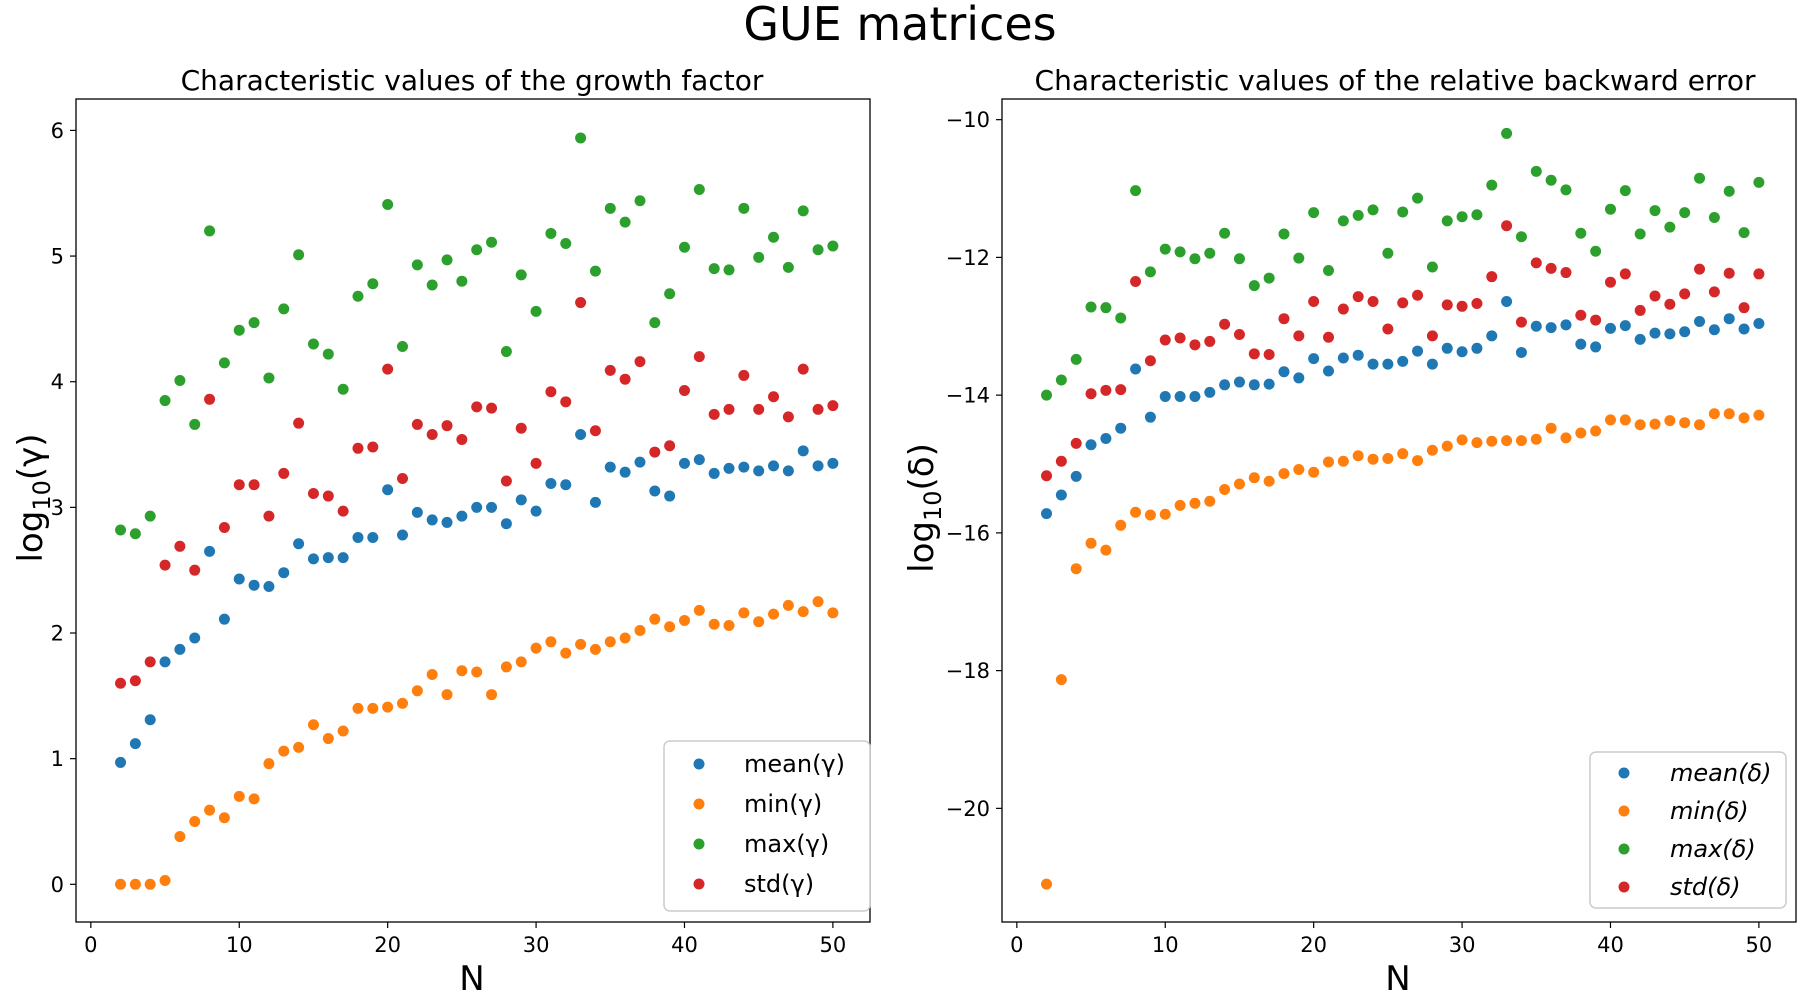 This screenshot has height=1000, width=1800. I want to click on backward-error-legend-label-min: min(δ), so click(1709, 811).